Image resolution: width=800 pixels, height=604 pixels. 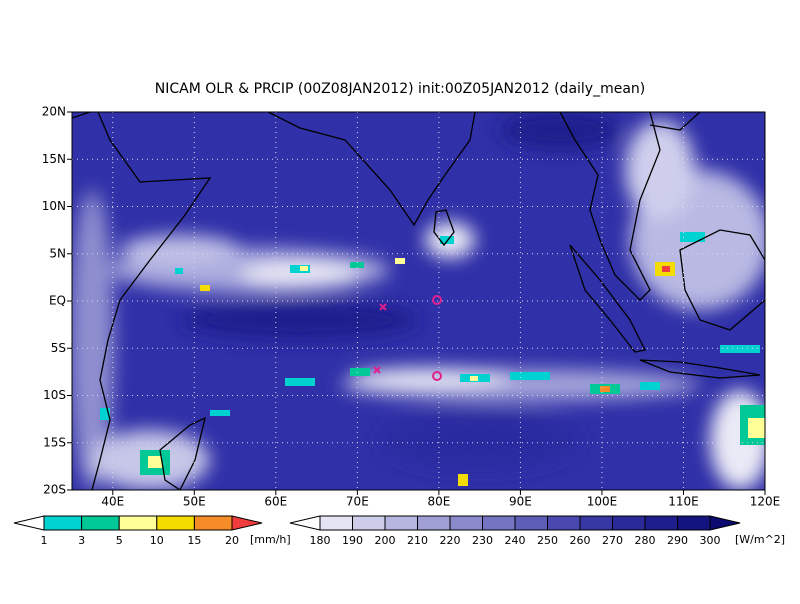 What do you see at coordinates (438, 502) in the screenshot?
I see `lon-label: 80E` at bounding box center [438, 502].